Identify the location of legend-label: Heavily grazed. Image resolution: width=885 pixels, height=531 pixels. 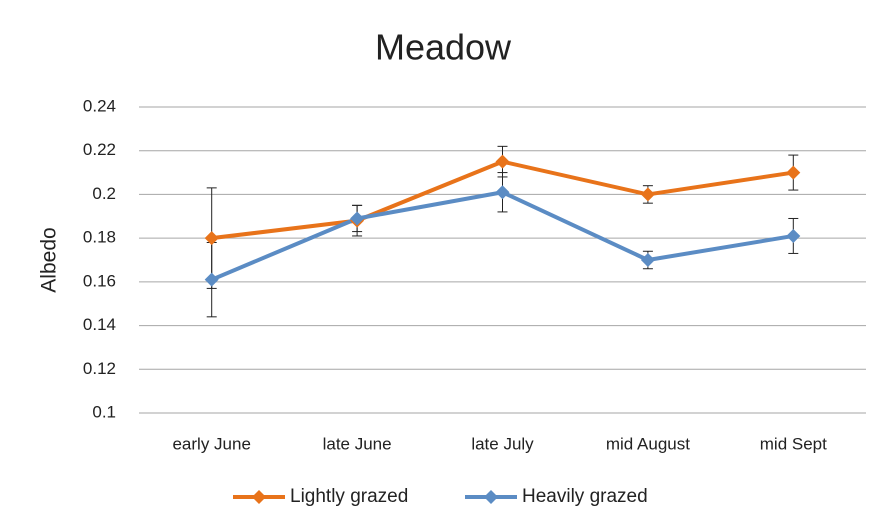
(585, 496).